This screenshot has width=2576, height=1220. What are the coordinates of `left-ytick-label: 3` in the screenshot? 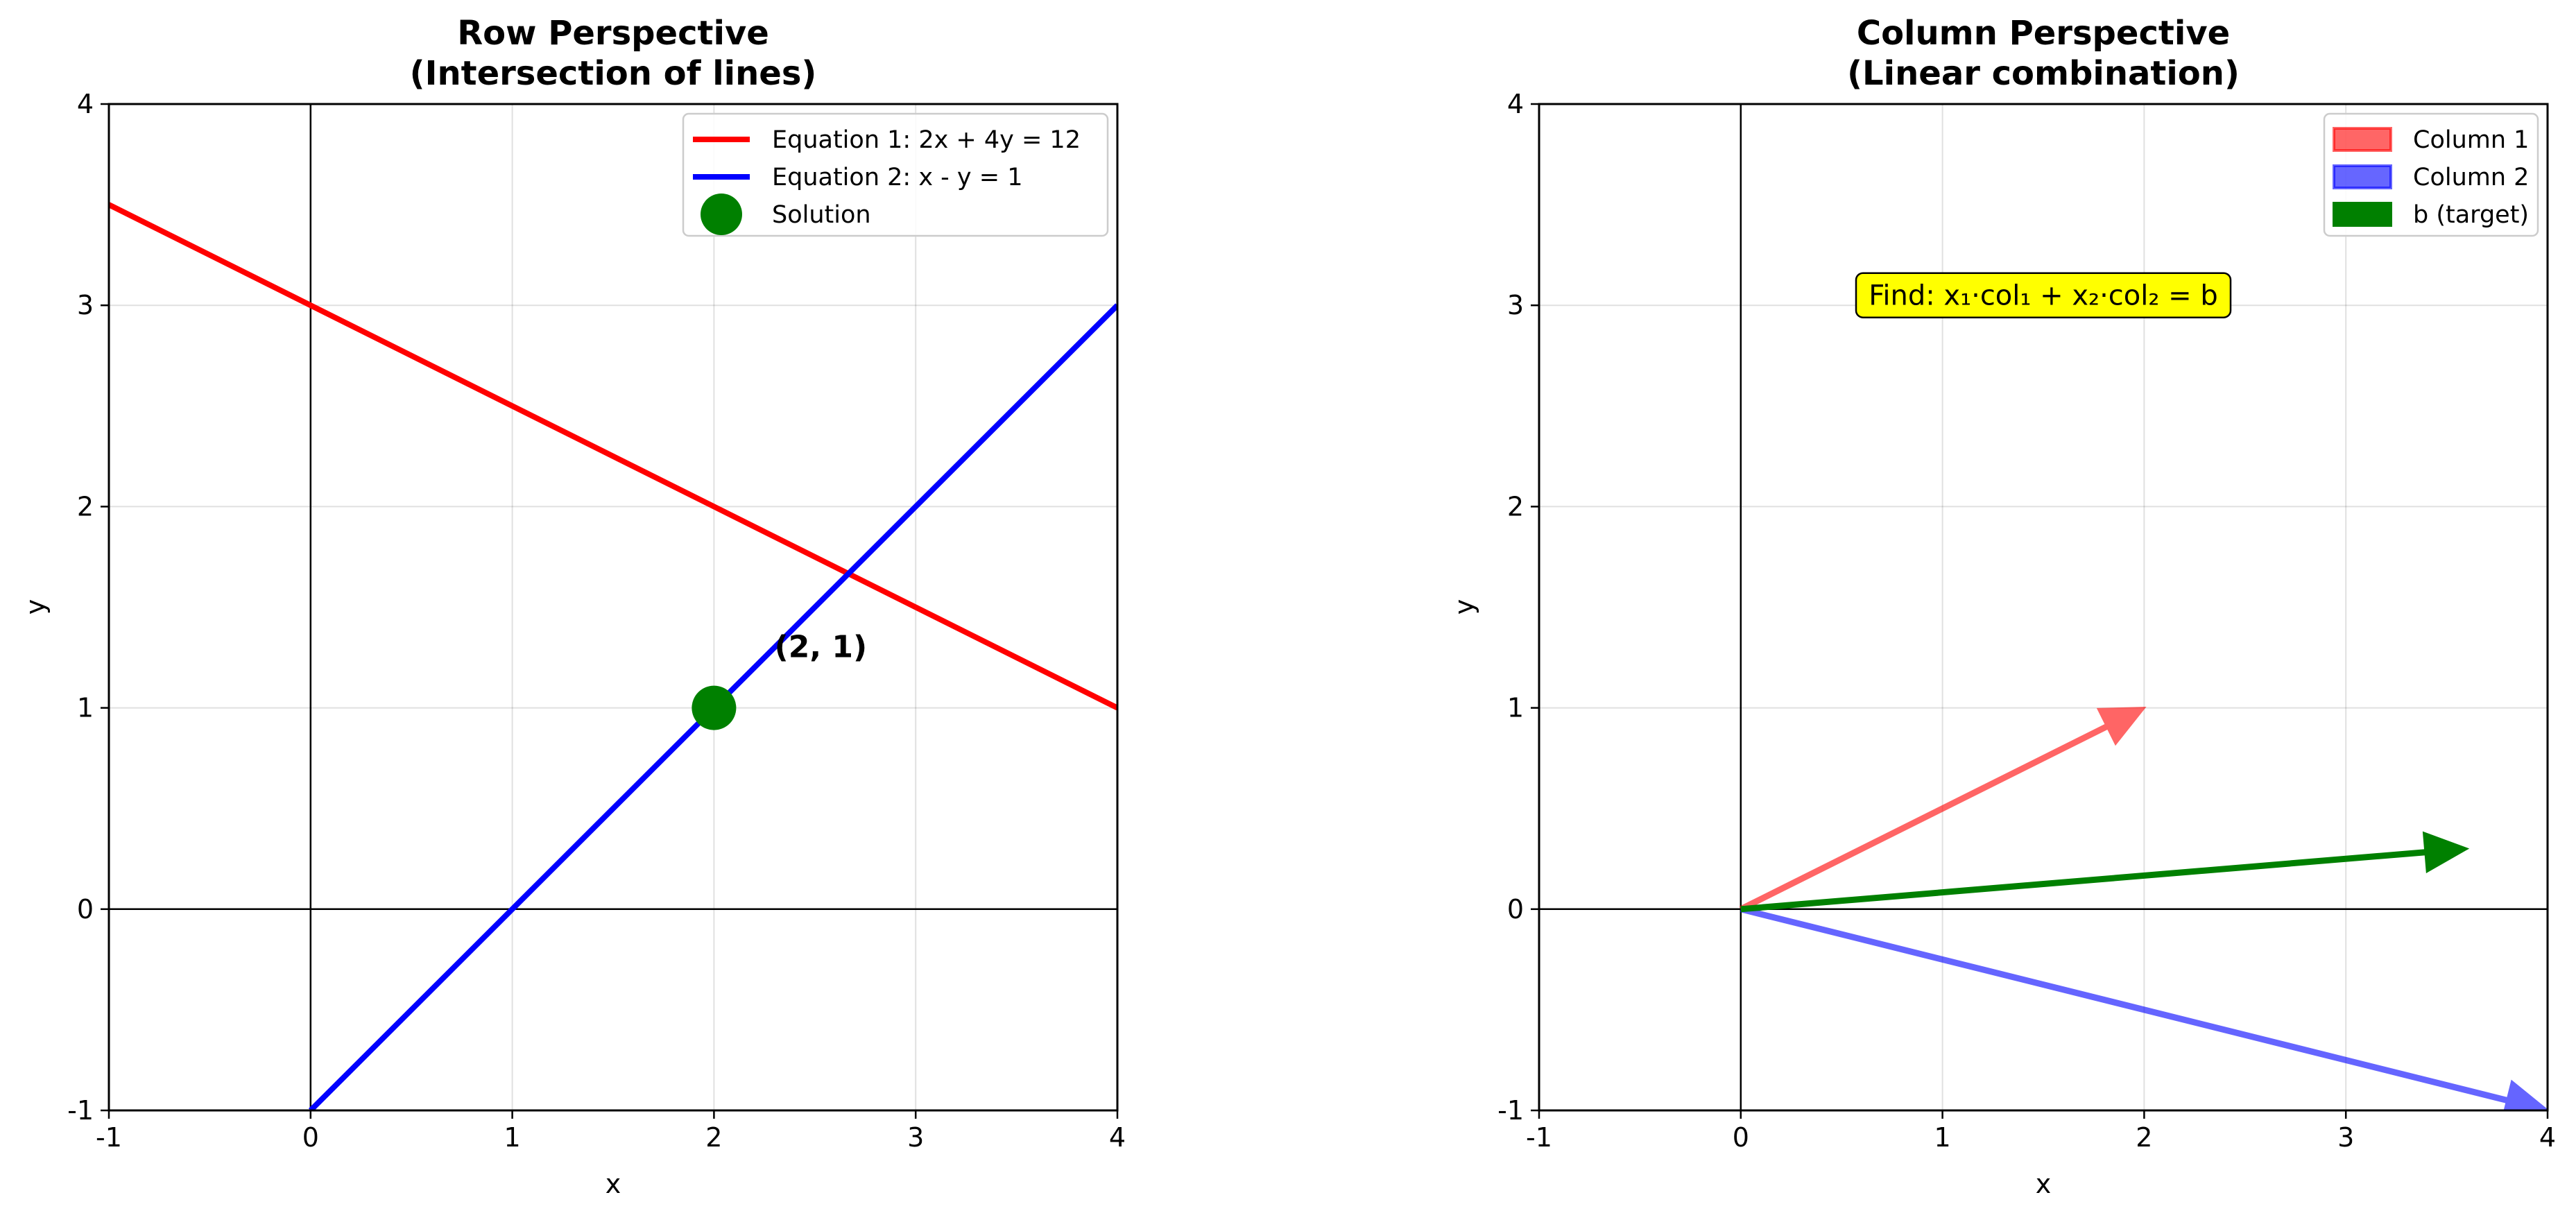 It's located at (85, 305).